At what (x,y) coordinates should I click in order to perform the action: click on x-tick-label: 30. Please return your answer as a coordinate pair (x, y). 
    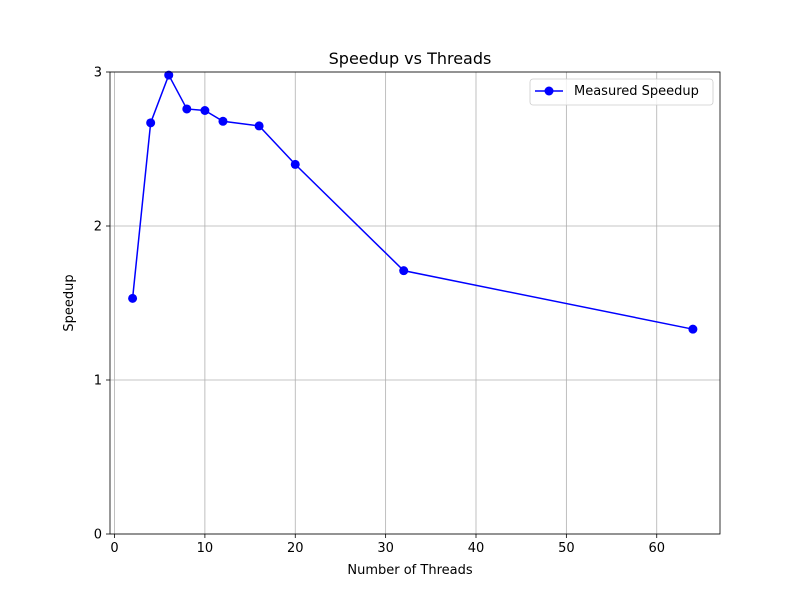
    Looking at the image, I should click on (385, 548).